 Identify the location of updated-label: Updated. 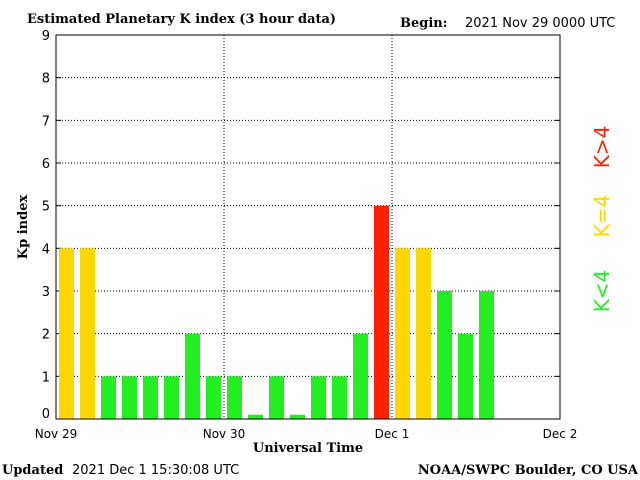
(32, 470).